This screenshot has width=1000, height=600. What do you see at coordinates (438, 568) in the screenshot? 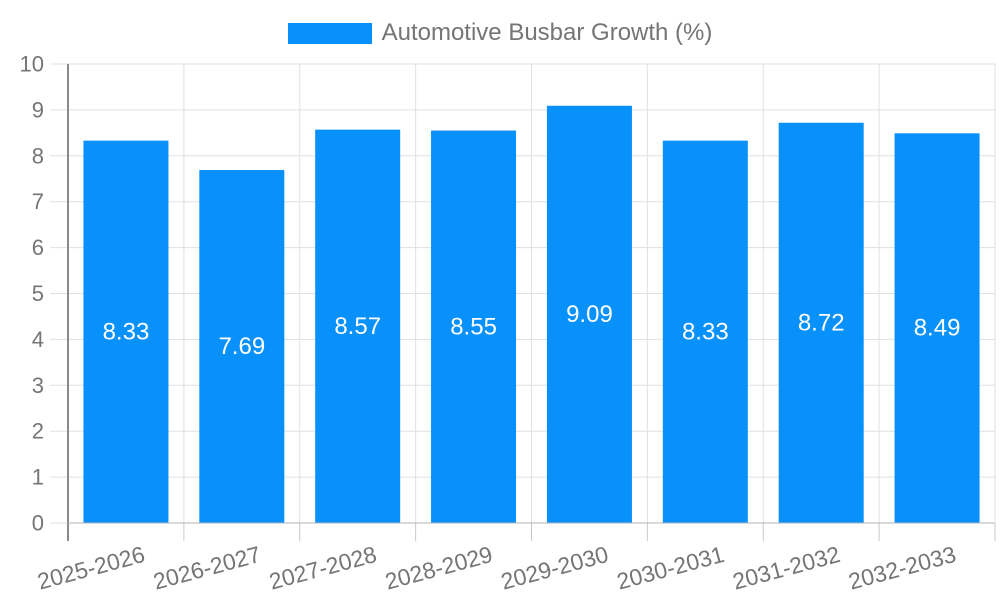
I see `x-axis-tick-label: 2028-2029` at bounding box center [438, 568].